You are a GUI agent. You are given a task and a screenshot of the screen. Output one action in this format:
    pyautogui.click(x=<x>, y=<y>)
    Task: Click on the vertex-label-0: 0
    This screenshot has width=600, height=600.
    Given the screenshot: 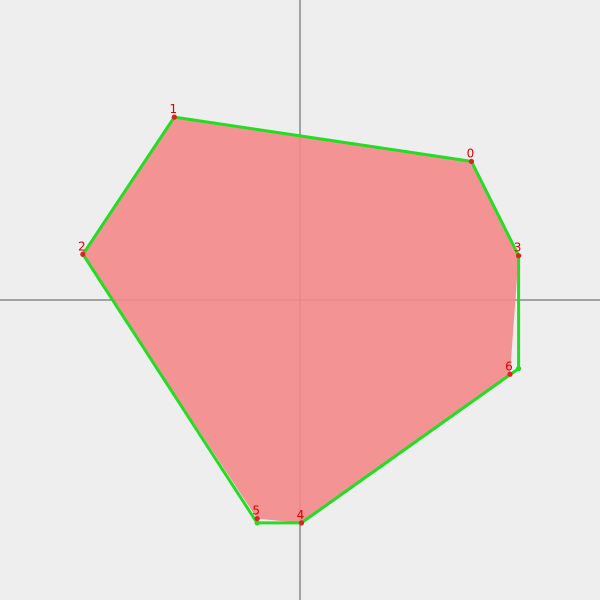 What is the action you would take?
    pyautogui.click(x=471, y=153)
    